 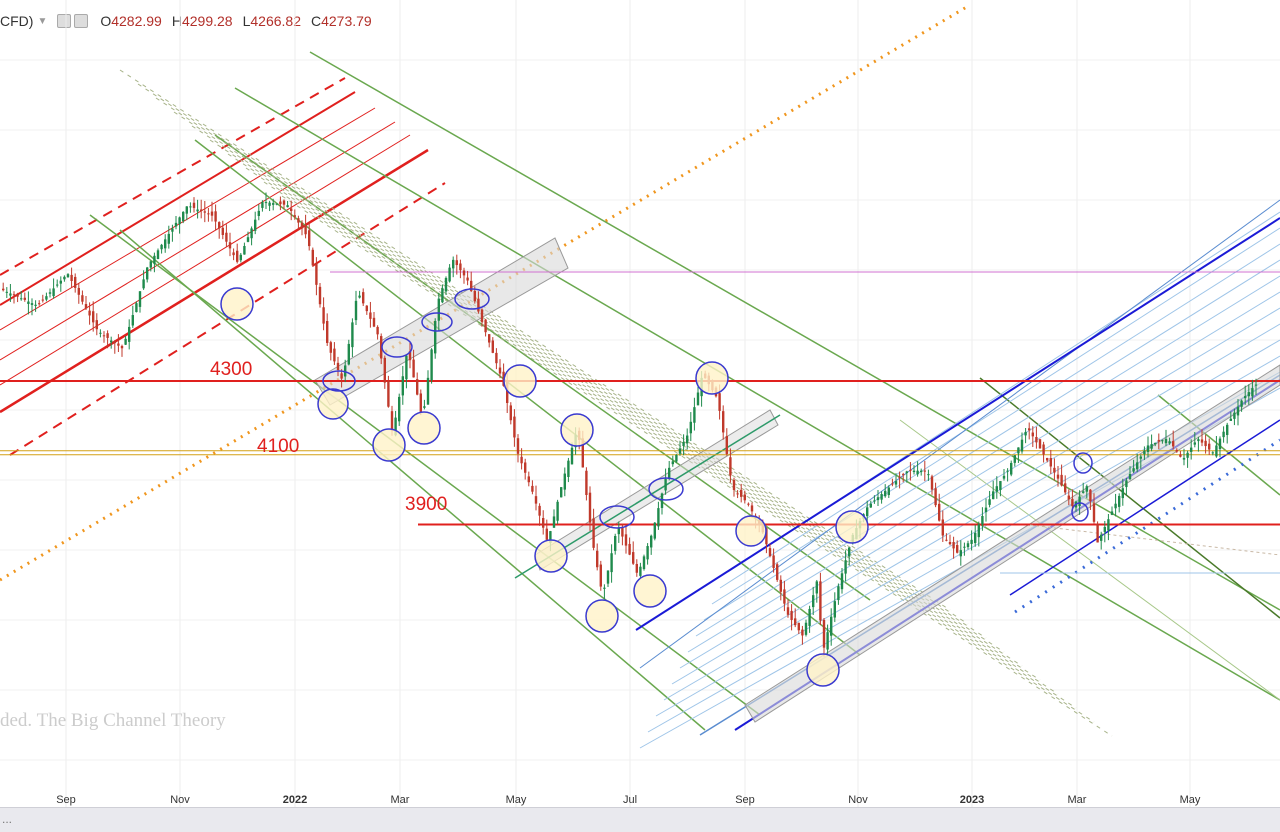 What do you see at coordinates (316, 21) in the screenshot?
I see `close-label: C` at bounding box center [316, 21].